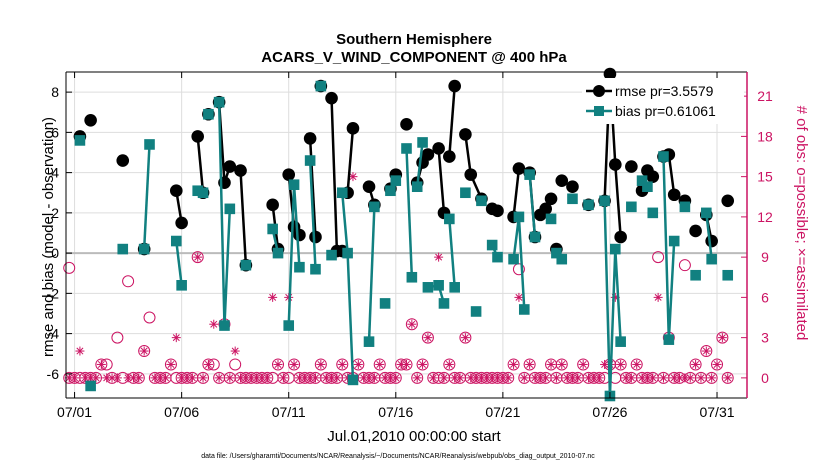 The height and width of the screenshot is (470, 830). I want to click on y2-tick-label: 6, so click(765, 297).